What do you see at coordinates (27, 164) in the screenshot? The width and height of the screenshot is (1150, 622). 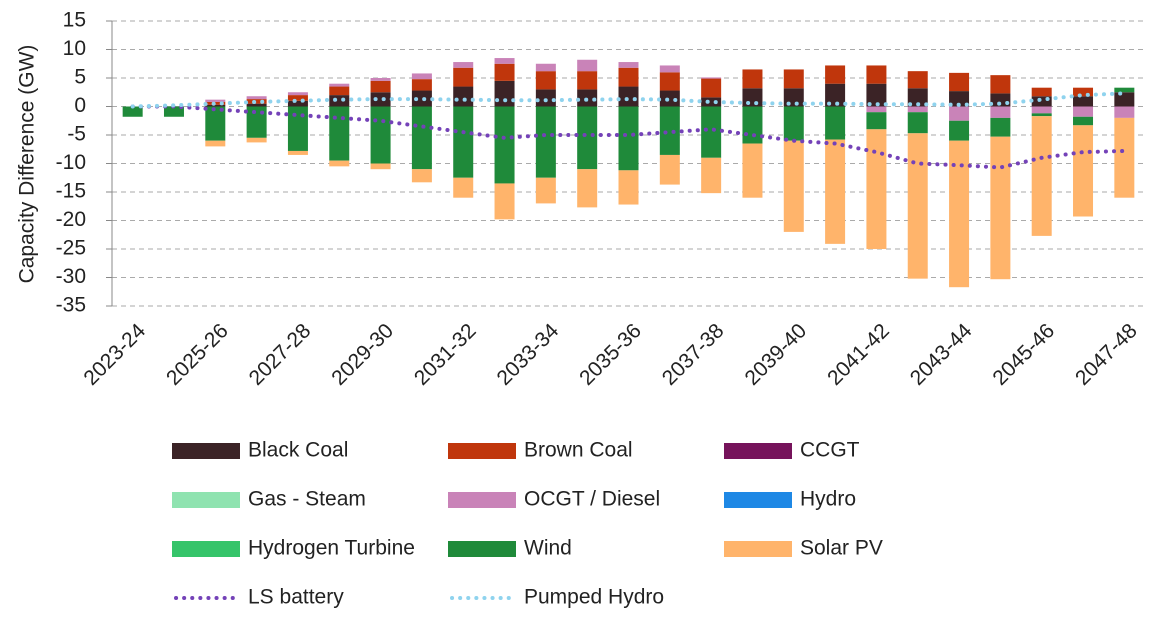 I see `y-axis-label: Capacity Difference (GW)` at bounding box center [27, 164].